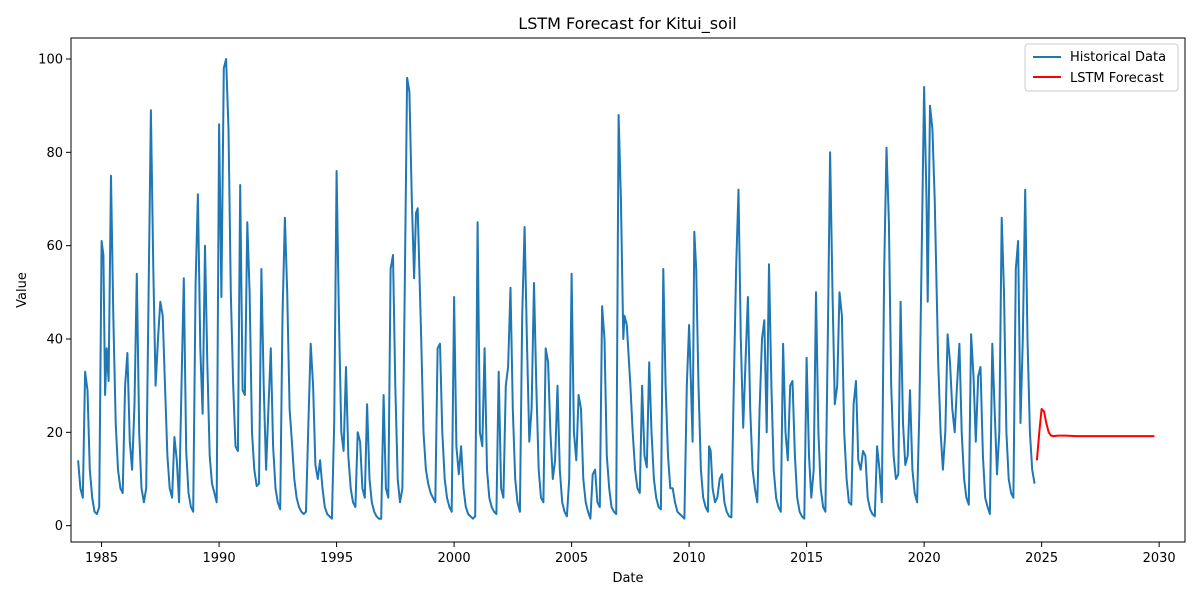 Image resolution: width=1200 pixels, height=600 pixels. What do you see at coordinates (630, 554) in the screenshot?
I see `x-axis: 1985 1990 1995 2000 2005 2010 2015 2020 2025 2030` at bounding box center [630, 554].